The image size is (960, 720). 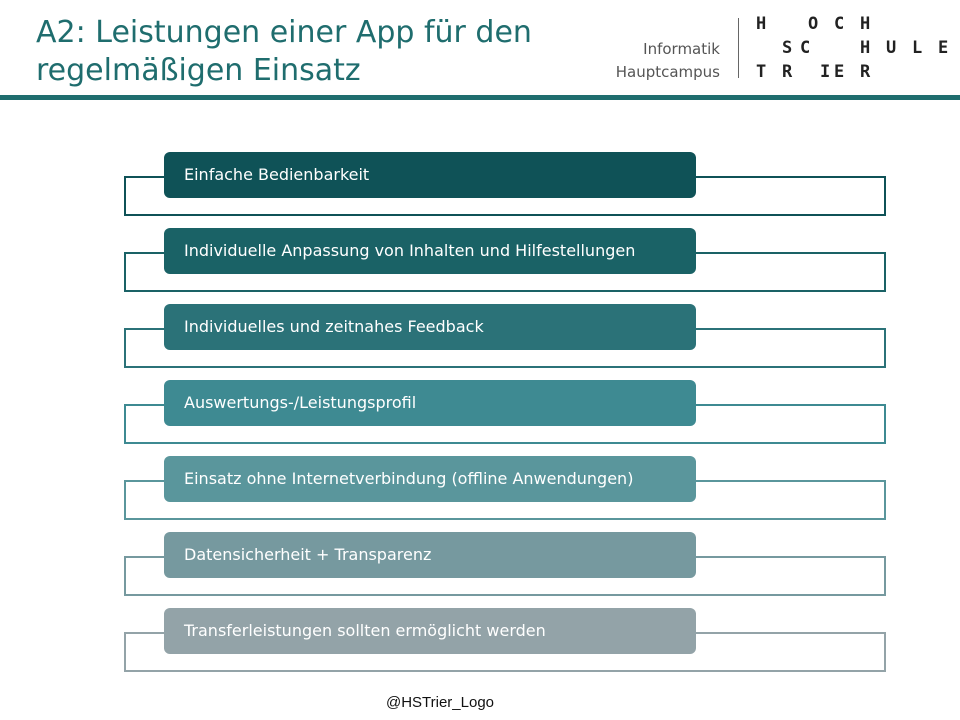 I want to click on logo-row-2: S C H U L E, so click(x=856, y=49).